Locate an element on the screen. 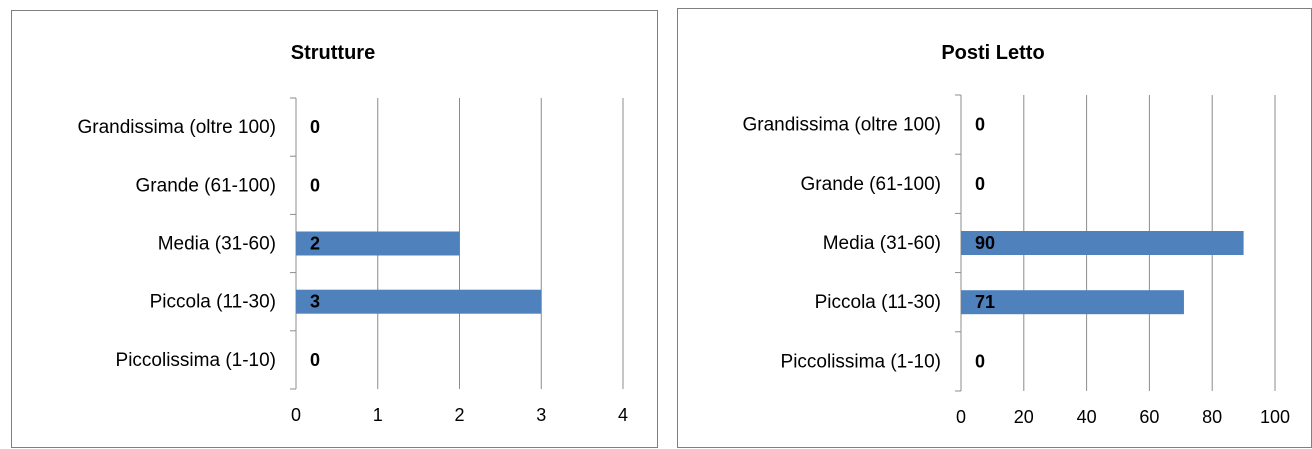  x-tick-label: 3 is located at coordinates (541, 415).